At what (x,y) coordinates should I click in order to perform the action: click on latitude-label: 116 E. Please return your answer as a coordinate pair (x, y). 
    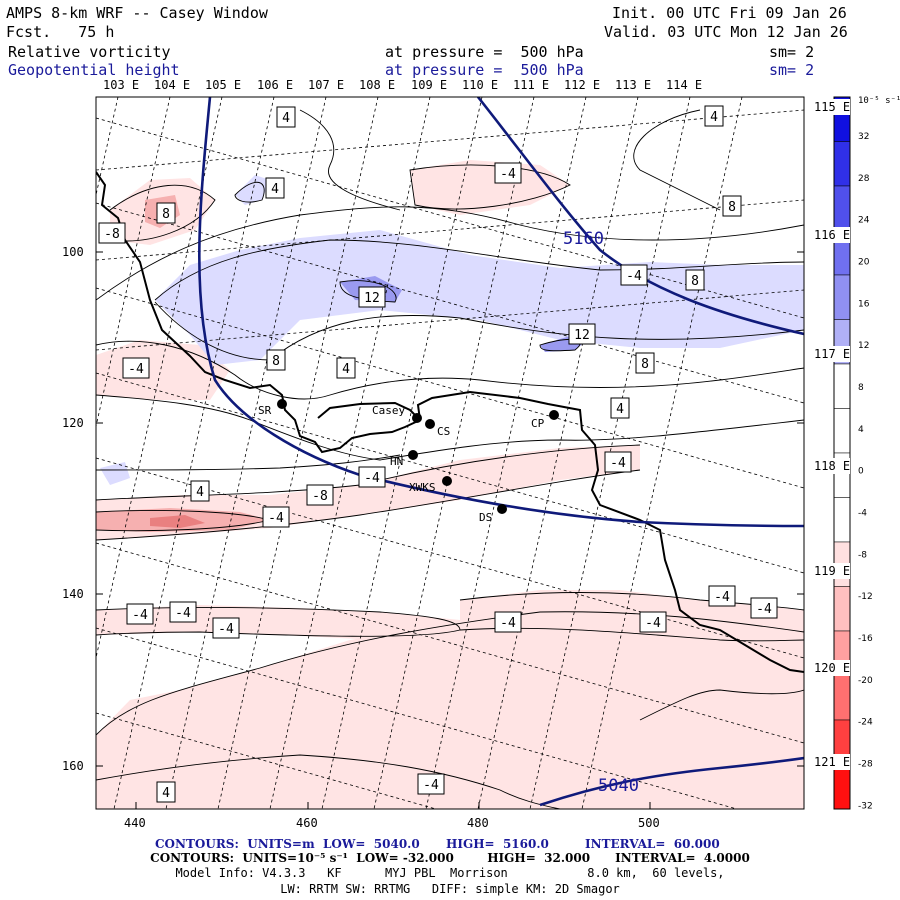
    Looking at the image, I should click on (832, 235).